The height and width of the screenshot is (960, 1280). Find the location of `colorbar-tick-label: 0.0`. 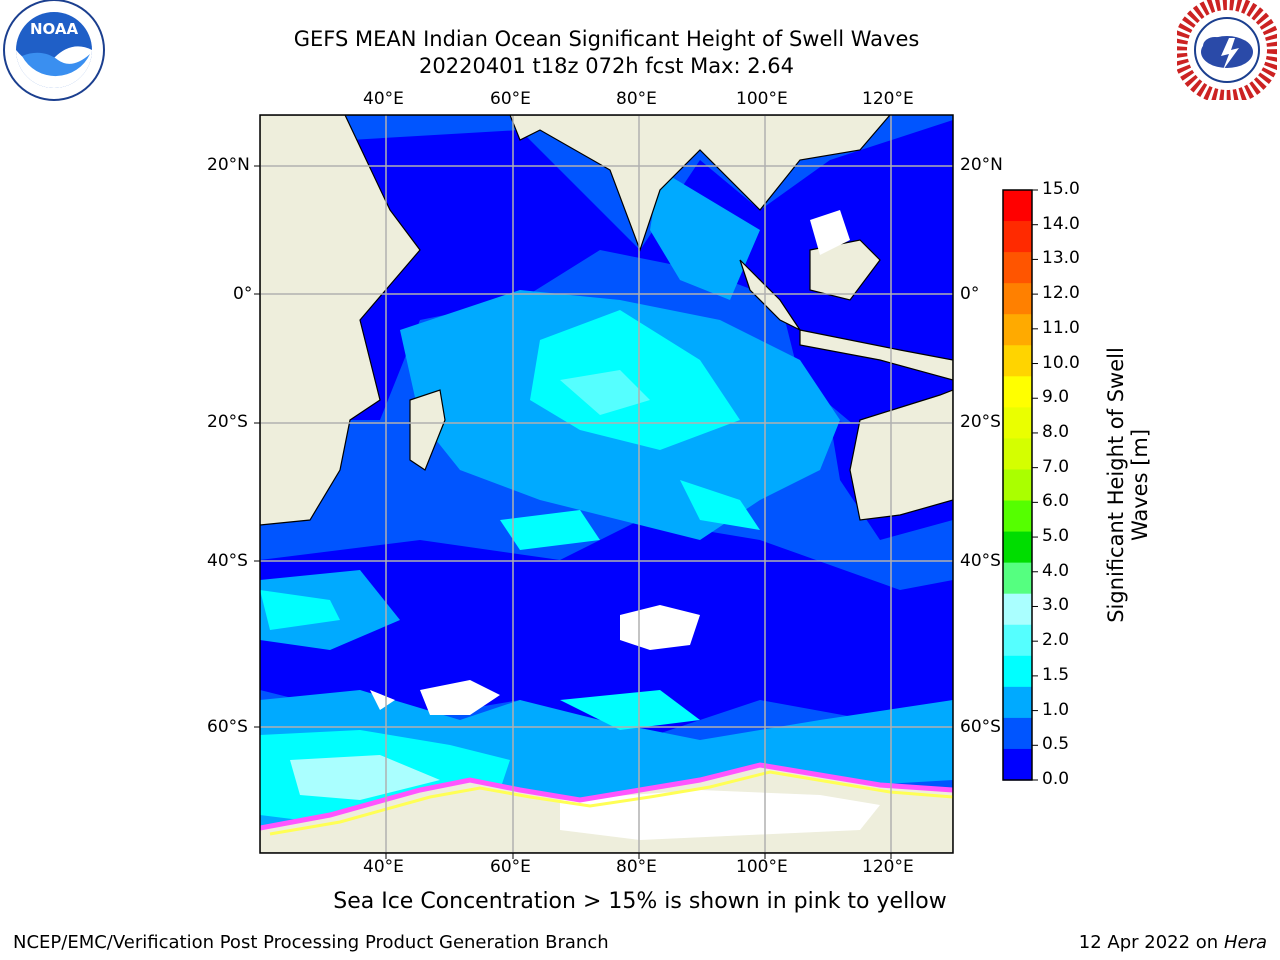

colorbar-tick-label: 0.0 is located at coordinates (1056, 779).